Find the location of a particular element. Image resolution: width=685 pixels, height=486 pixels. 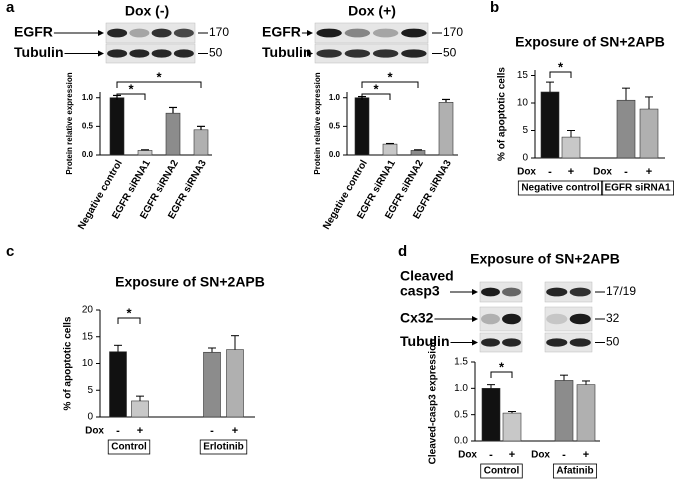

group-label: Afatinib is located at coordinates (574, 471).